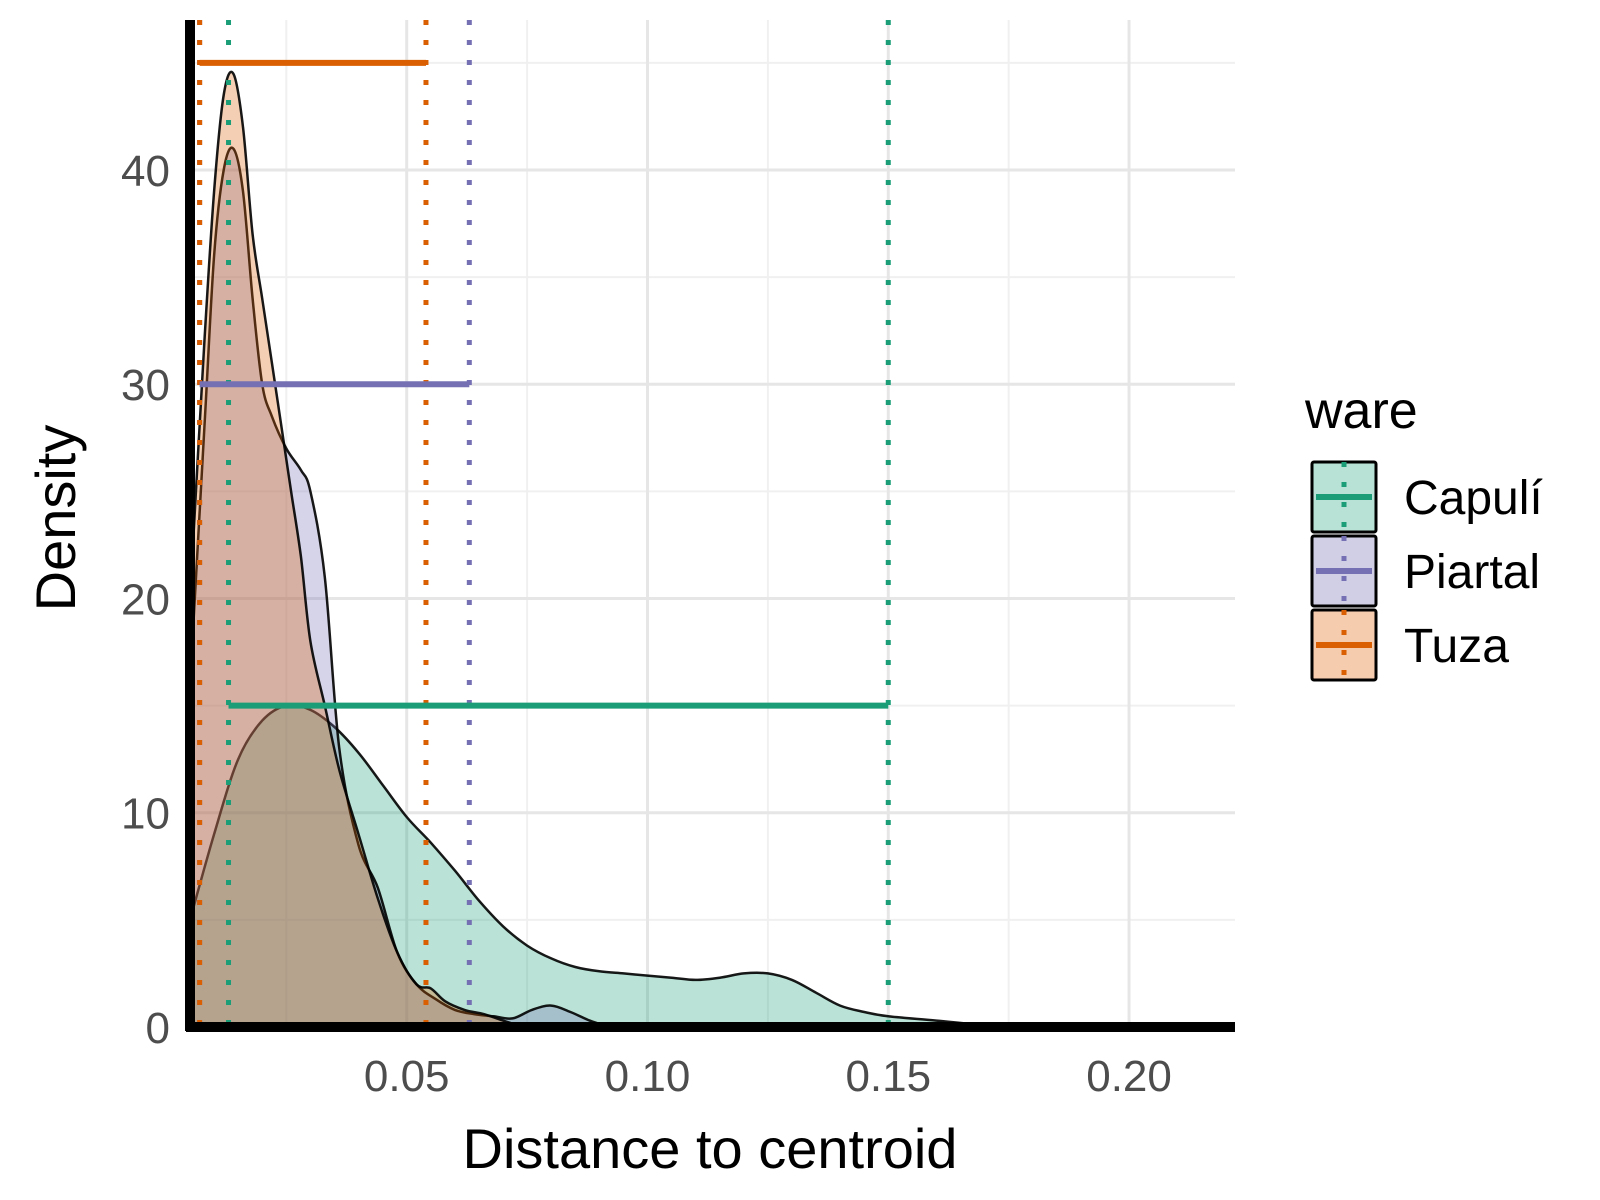 Image resolution: width=1600 pixels, height=1200 pixels. I want to click on y-axis-title: Density, so click(55, 518).